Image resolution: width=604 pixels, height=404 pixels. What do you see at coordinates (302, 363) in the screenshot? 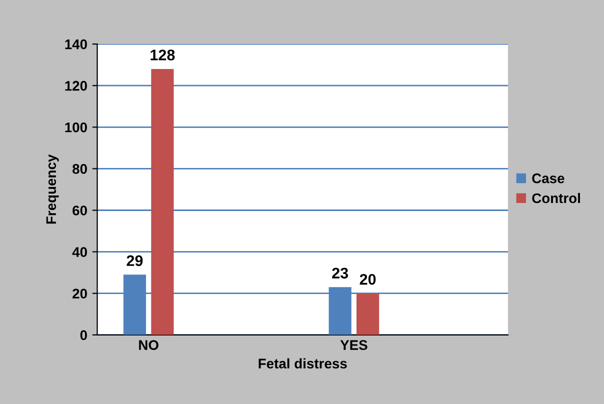
I see `x-axis-title: Fetal distress` at bounding box center [302, 363].